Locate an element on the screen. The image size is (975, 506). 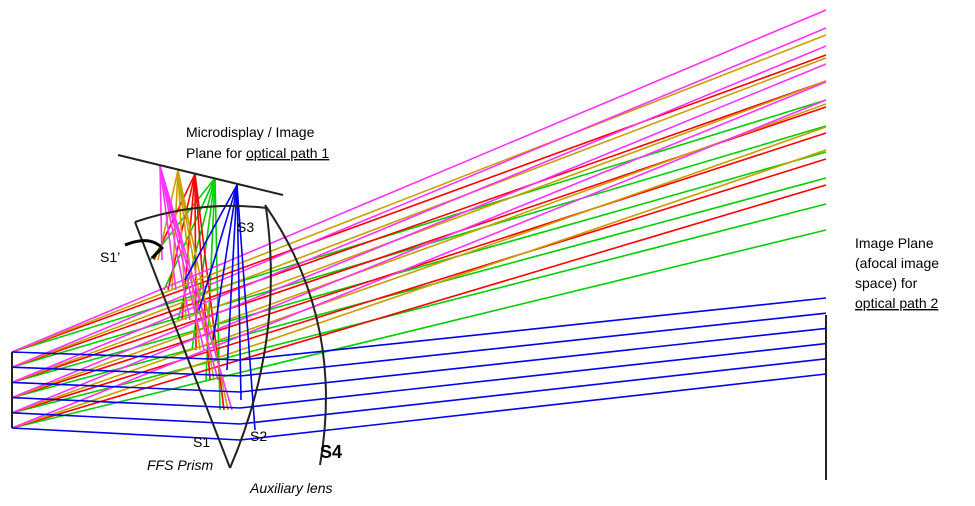
auxiliary-lens is located at coordinates (295, 335).